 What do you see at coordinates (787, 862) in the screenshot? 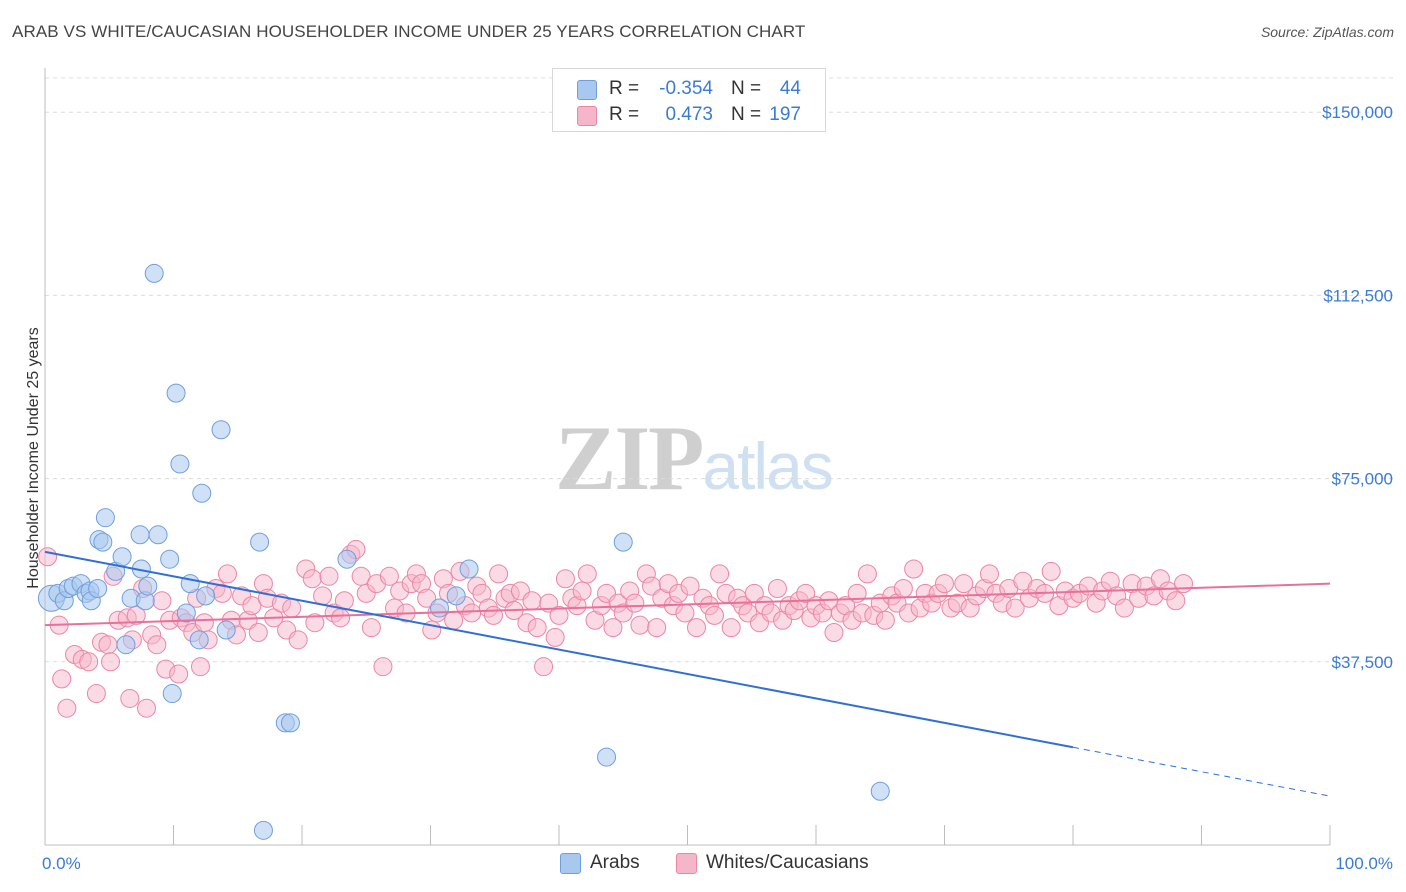
I see `legend-label-whites: Whites/Caucasians` at bounding box center [787, 862].